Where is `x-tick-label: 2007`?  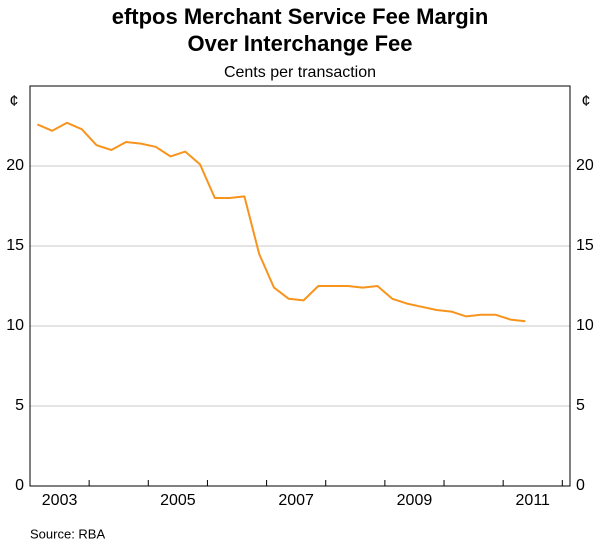
x-tick-label: 2007 is located at coordinates (296, 500).